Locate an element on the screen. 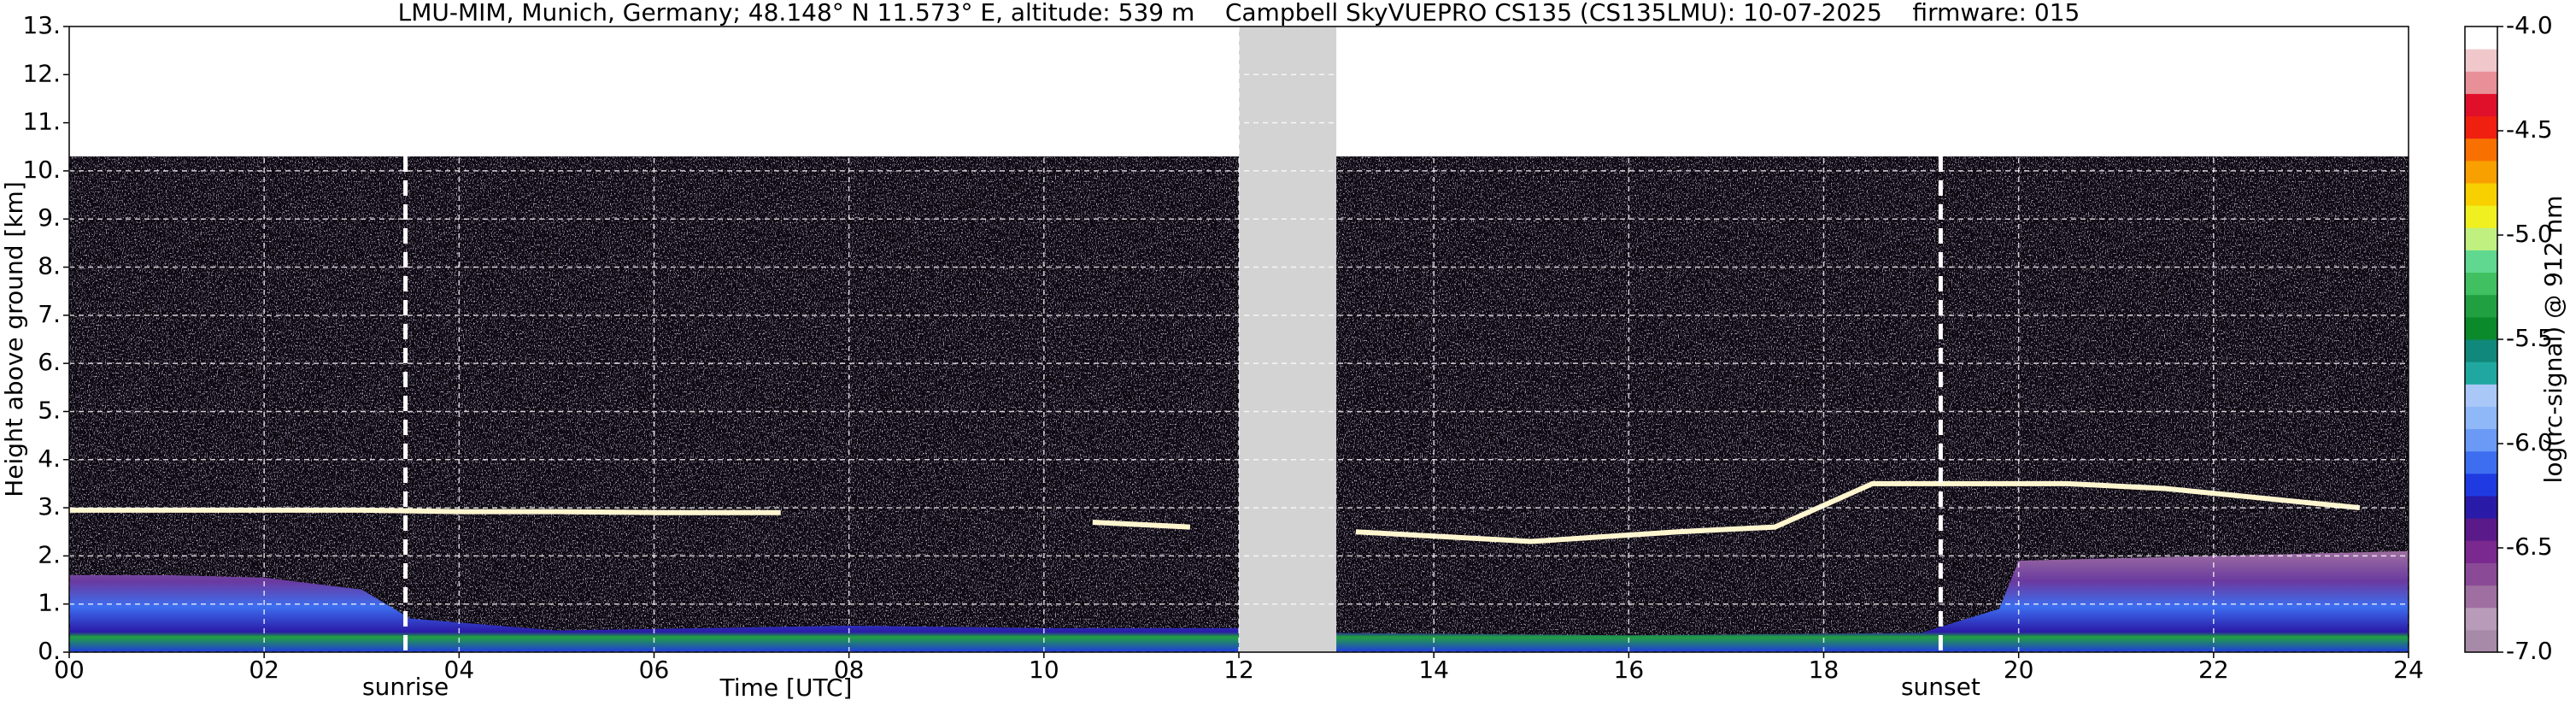  y-tick-label: 9. is located at coordinates (49, 217).